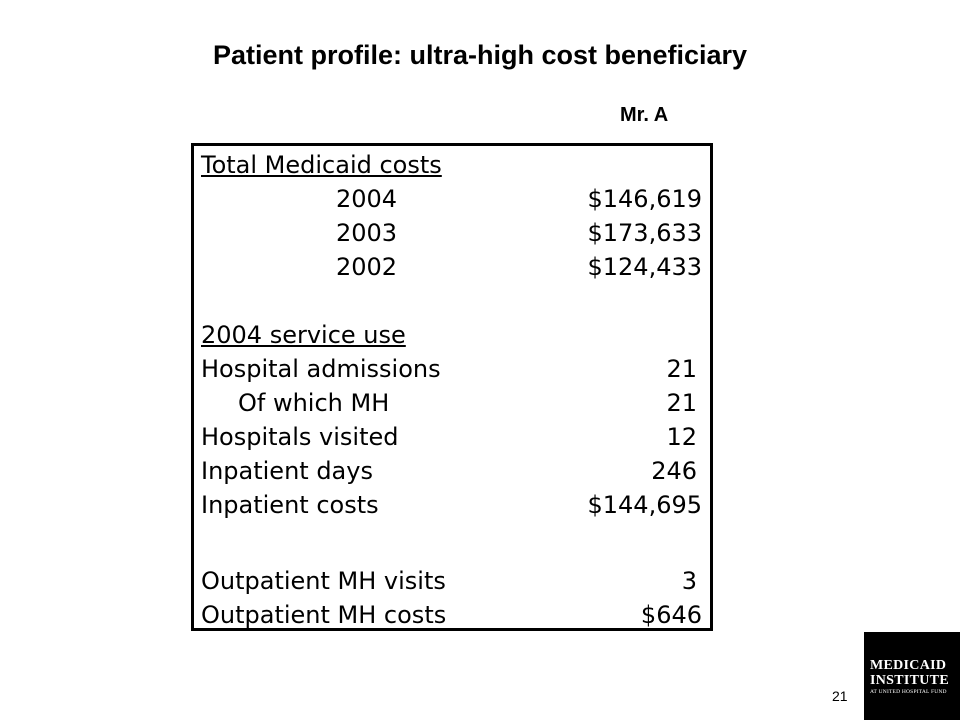 Image resolution: width=960 pixels, height=720 pixels. Describe the element at coordinates (644, 267) in the screenshot. I see `cost-value: $124,433` at that location.